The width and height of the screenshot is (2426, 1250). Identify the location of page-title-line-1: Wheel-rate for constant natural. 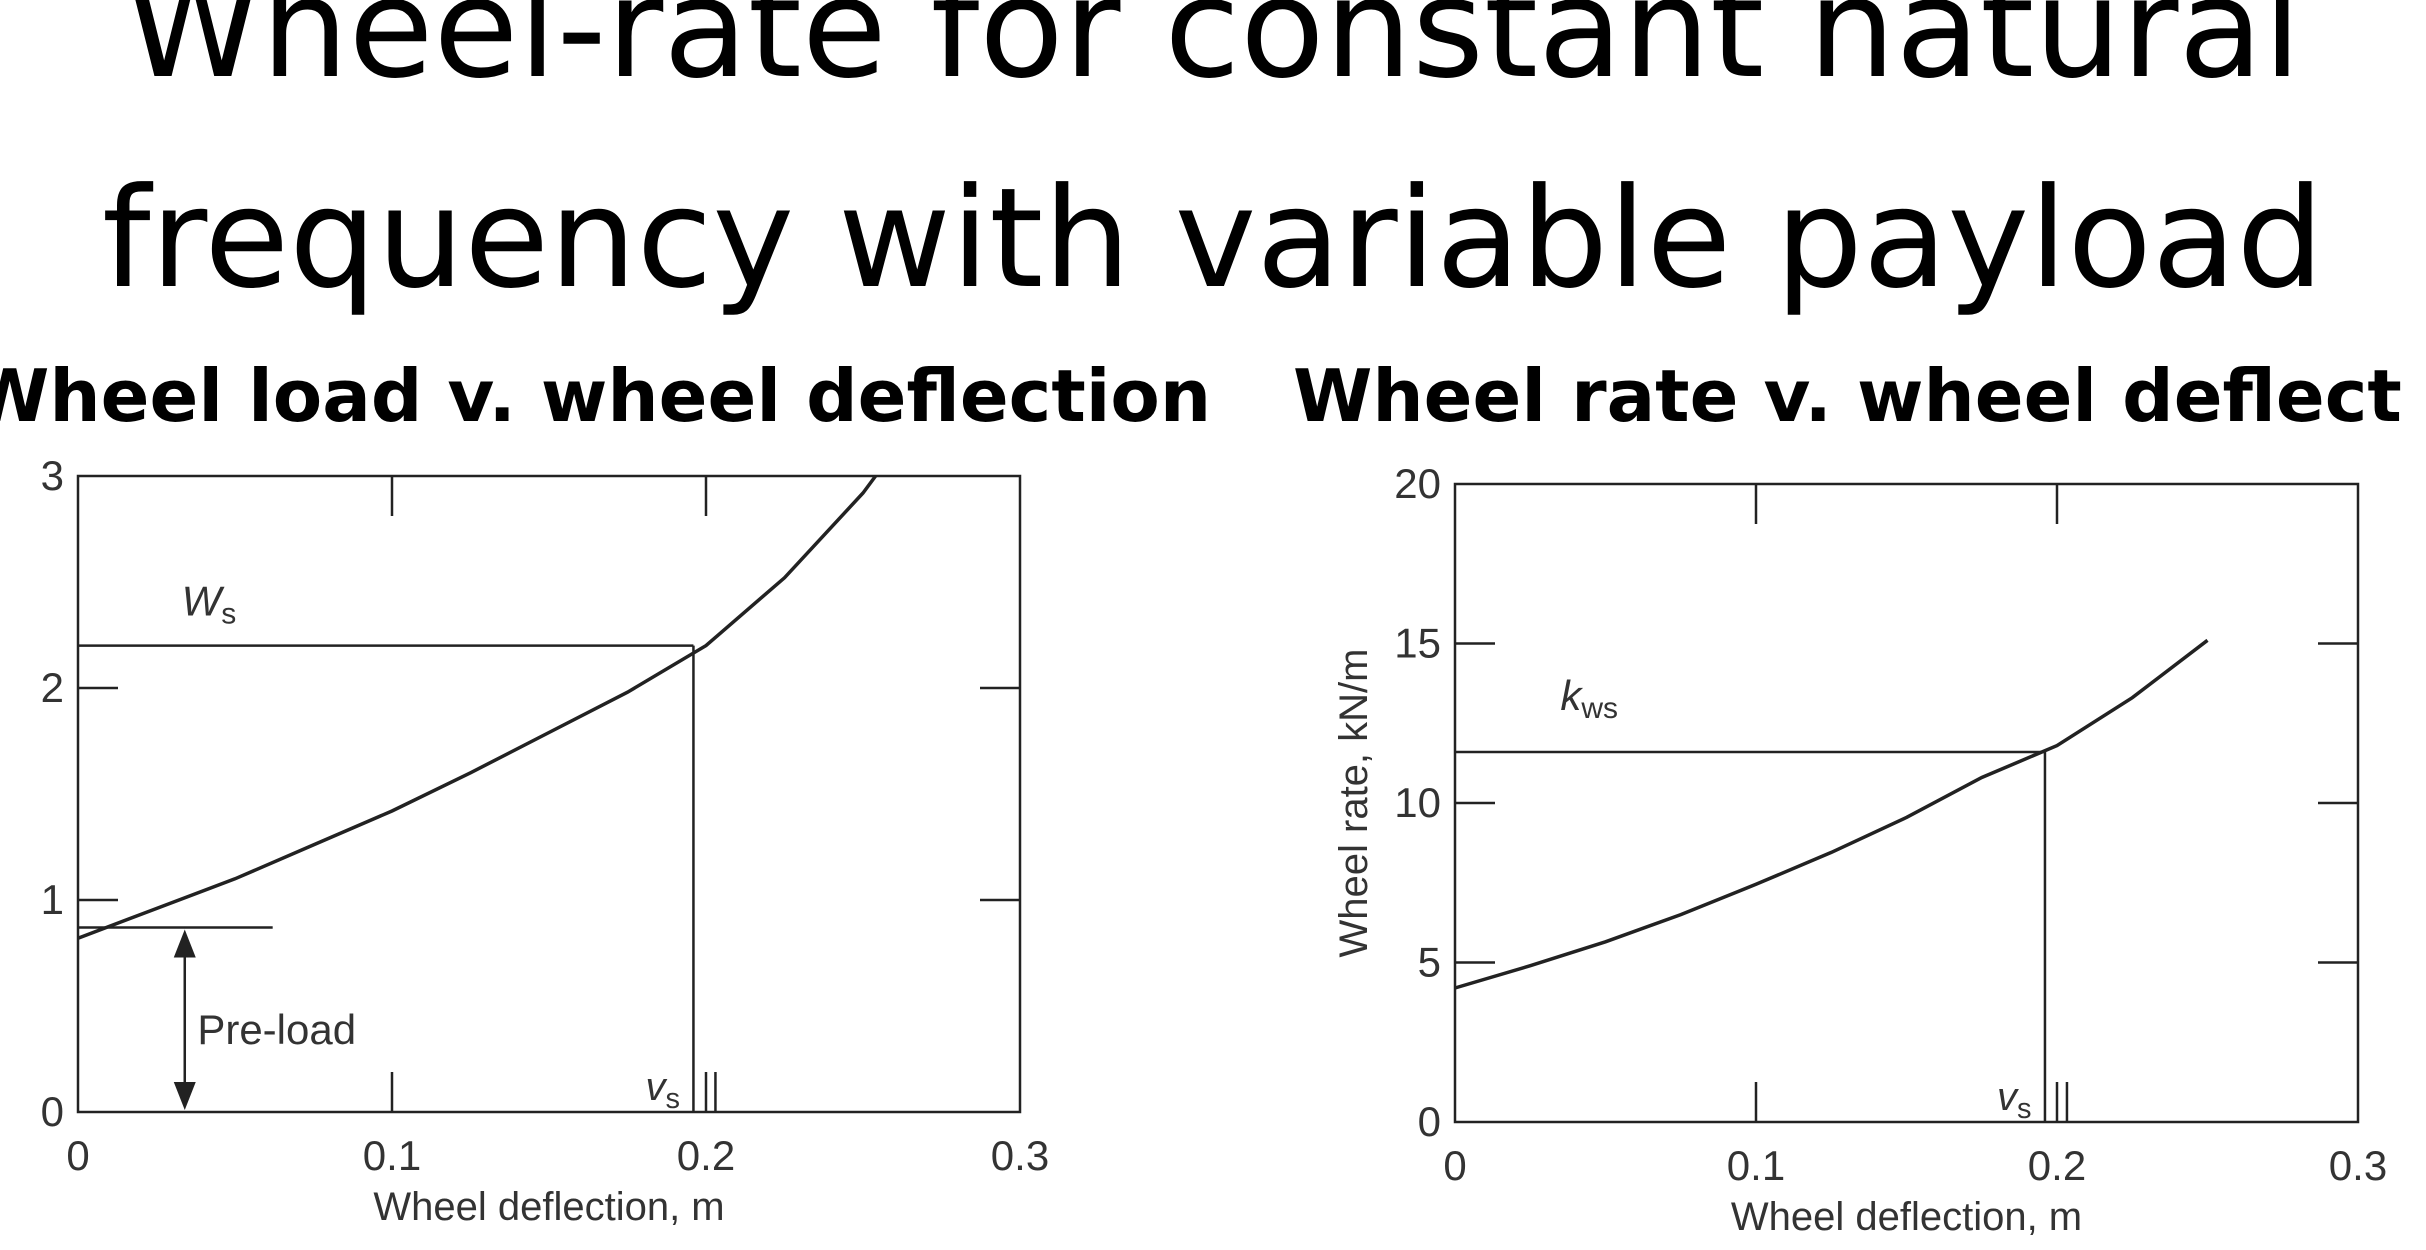
(1213, 54).